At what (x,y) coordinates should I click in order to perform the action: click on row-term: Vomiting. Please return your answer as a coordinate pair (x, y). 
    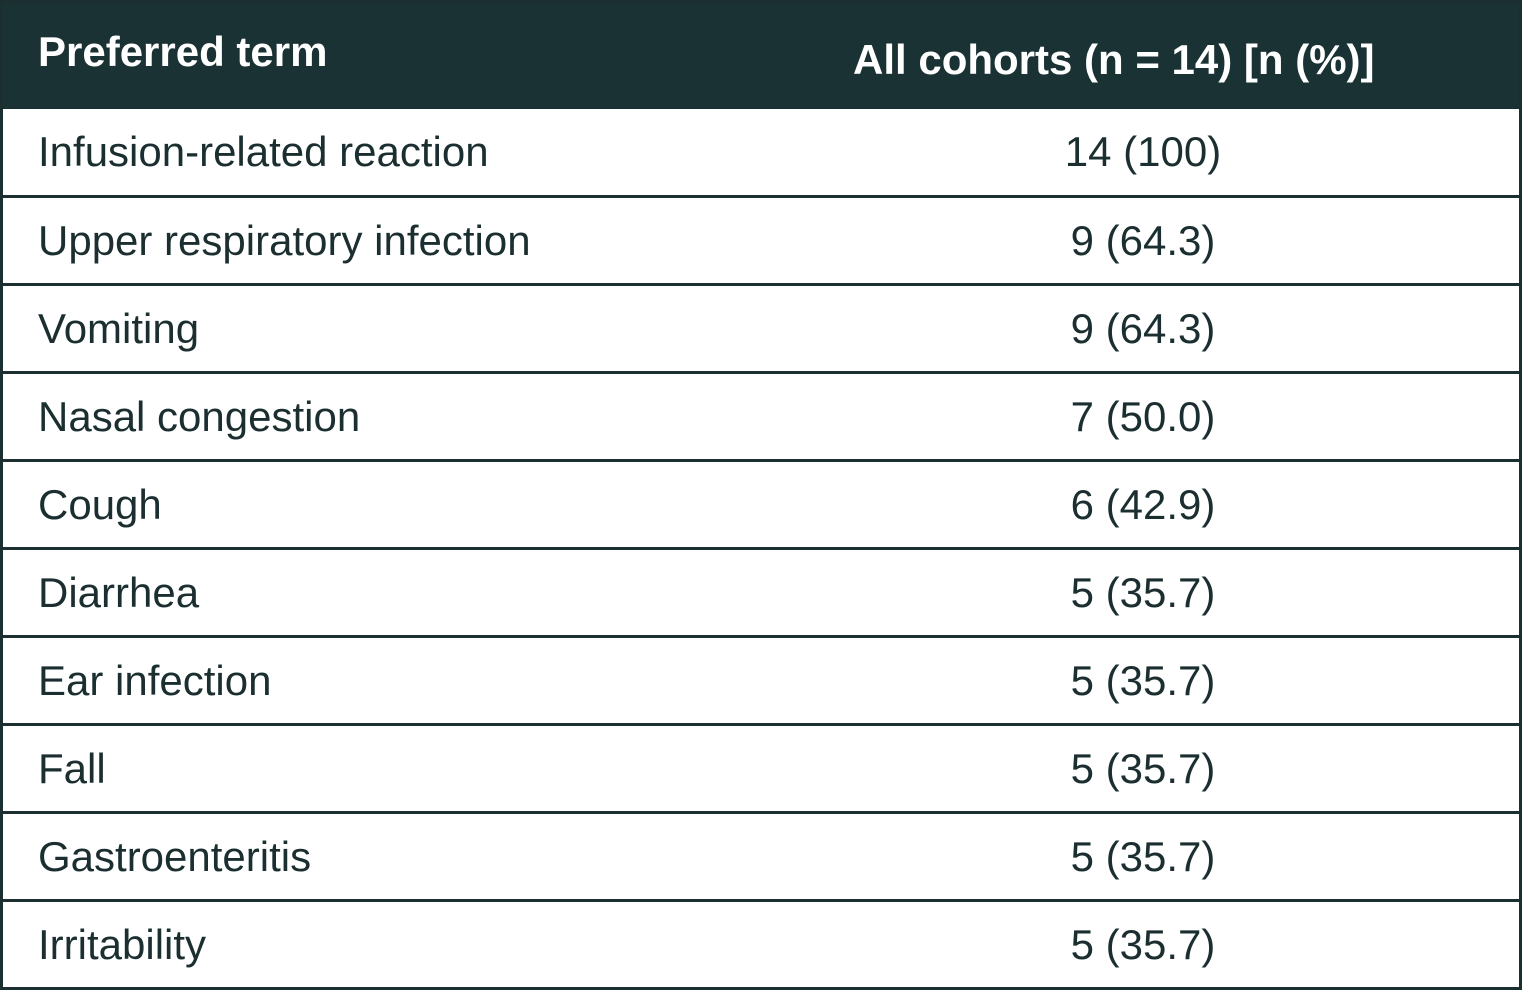
    Looking at the image, I should click on (119, 328).